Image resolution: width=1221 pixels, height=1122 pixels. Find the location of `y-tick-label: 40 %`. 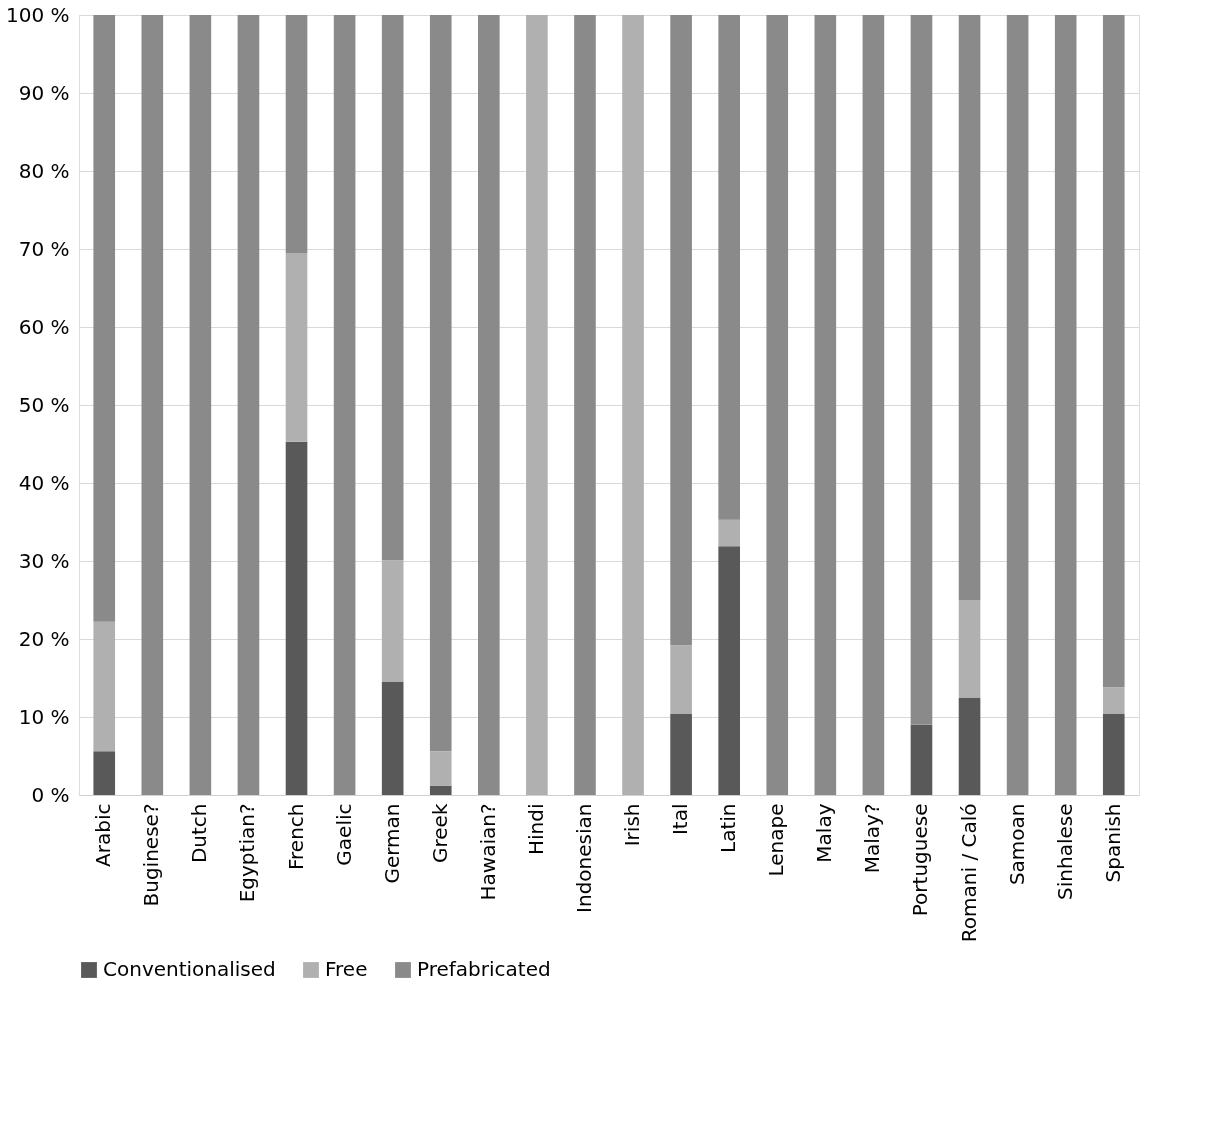

y-tick-label: 40 % is located at coordinates (44, 482).